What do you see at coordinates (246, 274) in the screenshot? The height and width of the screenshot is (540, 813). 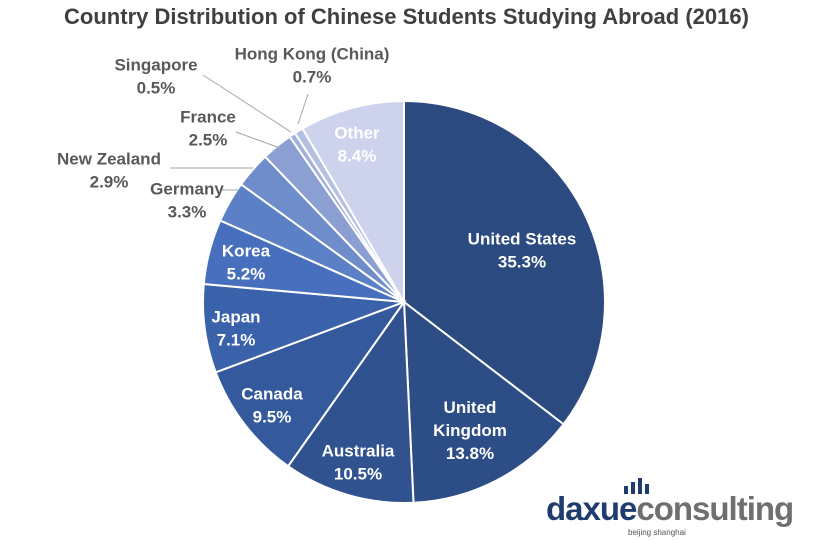 I see `value-label-korea: 5.2%` at bounding box center [246, 274].